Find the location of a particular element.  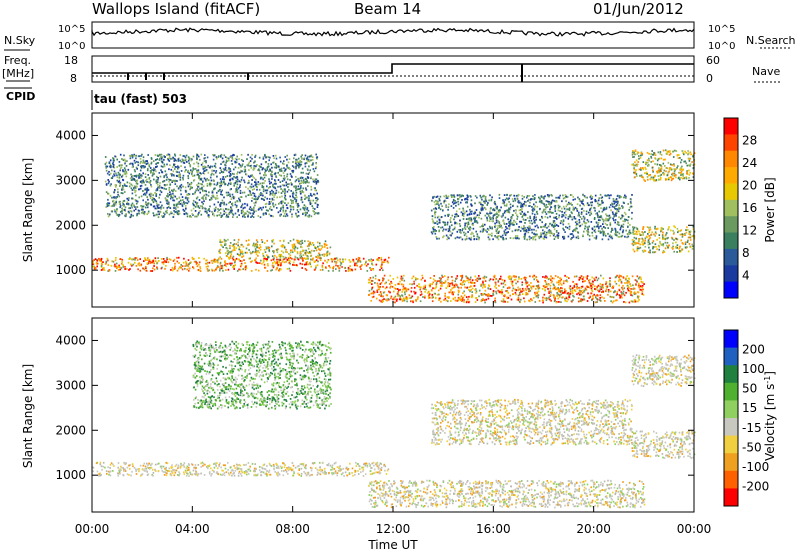

freq-panel-frame is located at coordinates (393, 69).